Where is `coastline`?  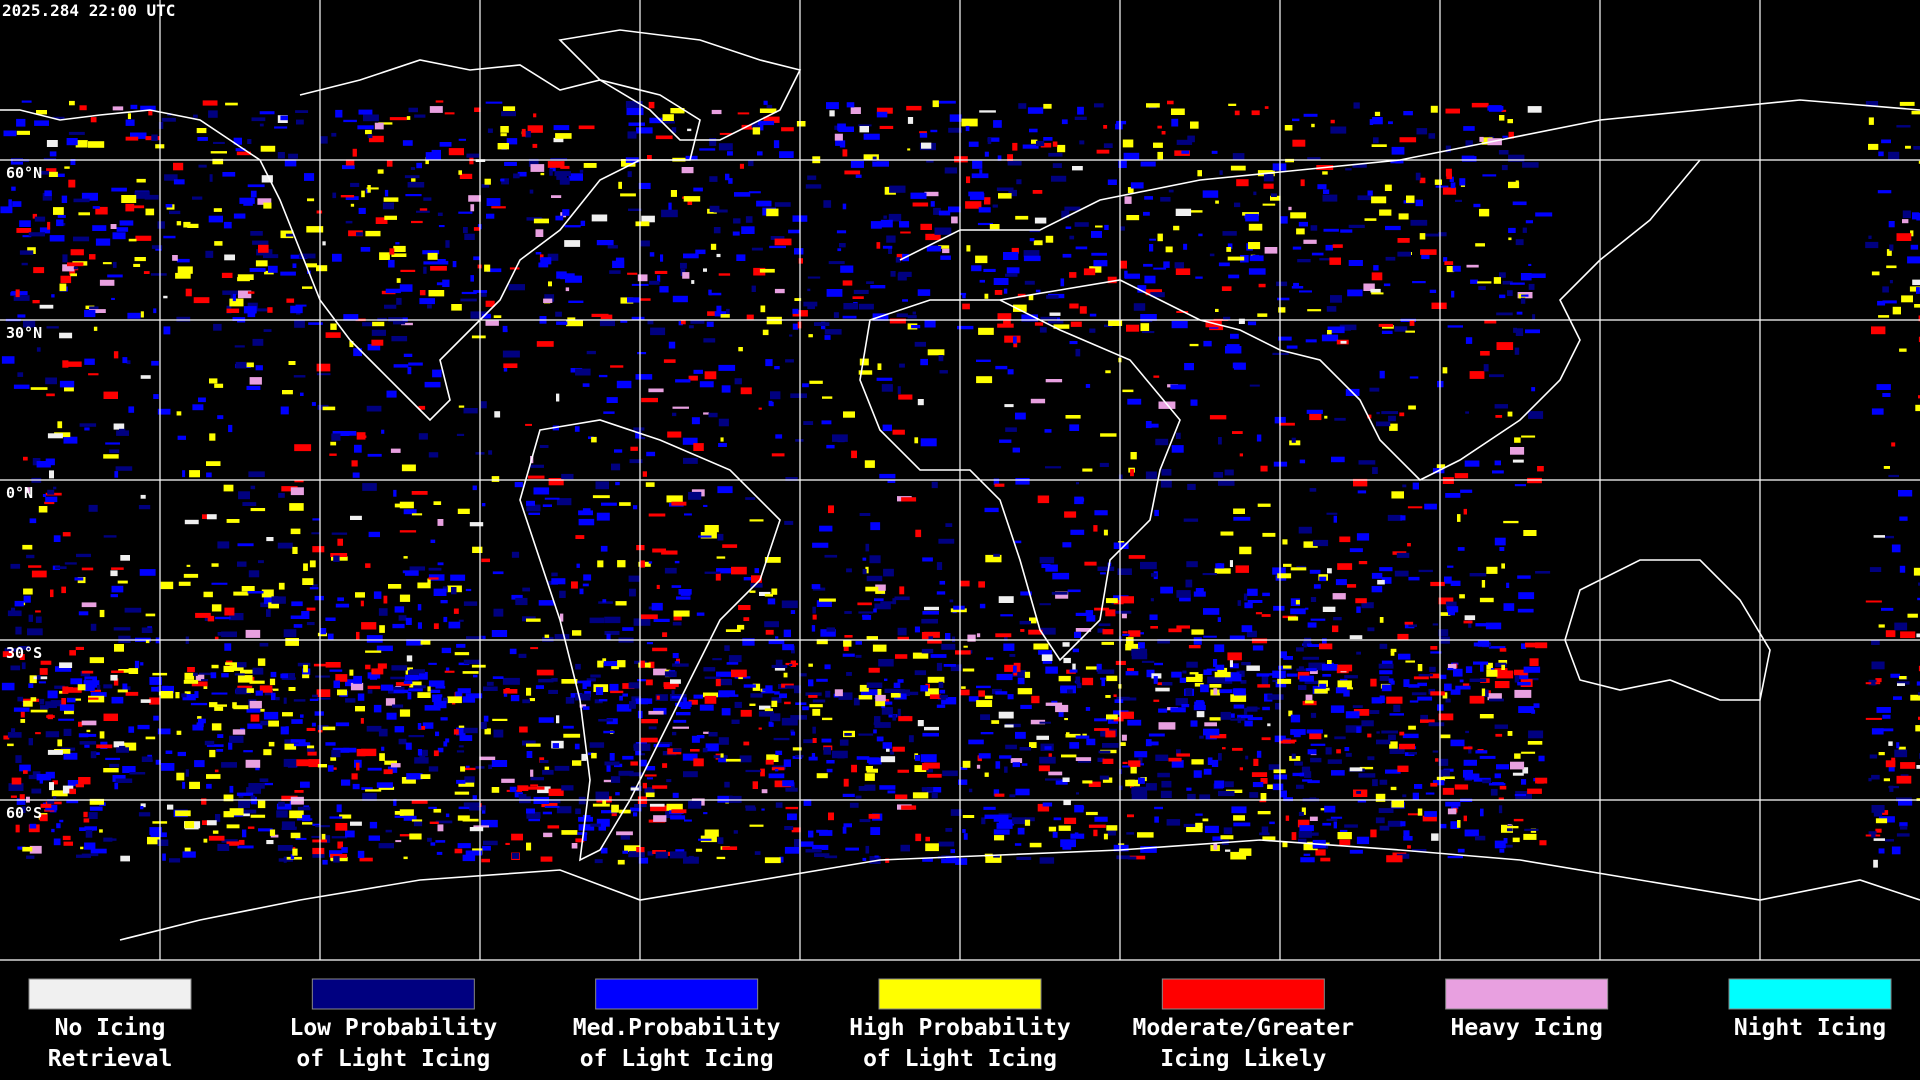 coastline is located at coordinates (1019, 890).